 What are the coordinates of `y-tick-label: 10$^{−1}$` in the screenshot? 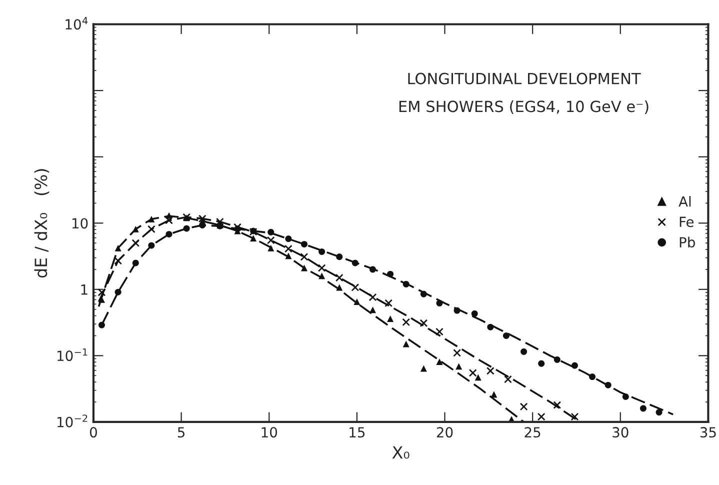 It's located at (72, 355).